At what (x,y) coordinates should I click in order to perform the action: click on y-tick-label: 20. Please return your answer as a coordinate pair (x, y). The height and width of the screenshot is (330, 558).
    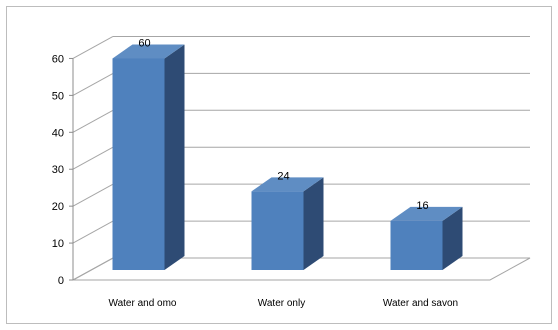
    Looking at the image, I should click on (58, 207).